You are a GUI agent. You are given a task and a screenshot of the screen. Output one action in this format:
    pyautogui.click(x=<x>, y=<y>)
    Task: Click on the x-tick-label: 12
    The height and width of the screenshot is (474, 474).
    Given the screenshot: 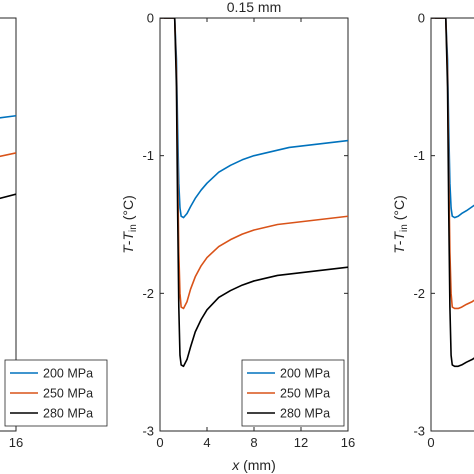 What is the action you would take?
    pyautogui.click(x=301, y=442)
    